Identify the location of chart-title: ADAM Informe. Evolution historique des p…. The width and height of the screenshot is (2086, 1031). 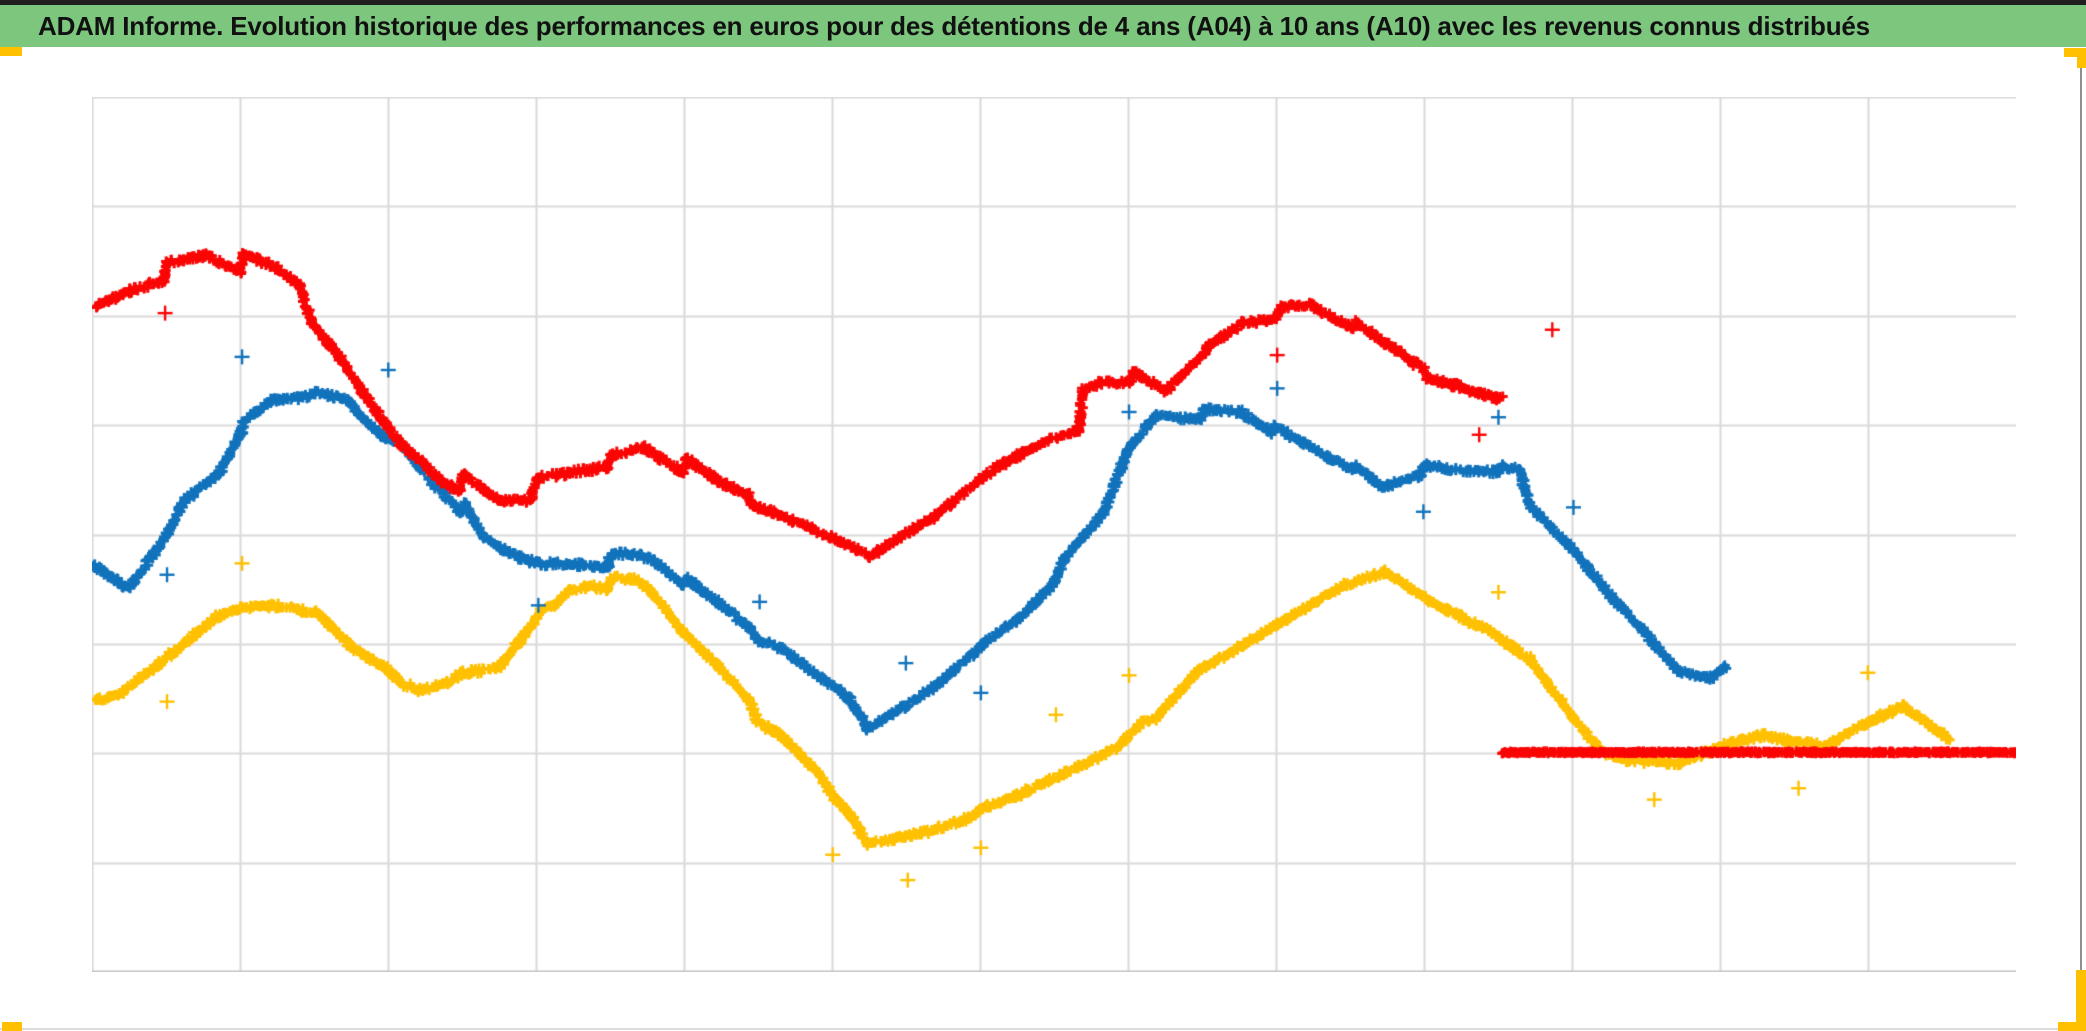
(954, 25).